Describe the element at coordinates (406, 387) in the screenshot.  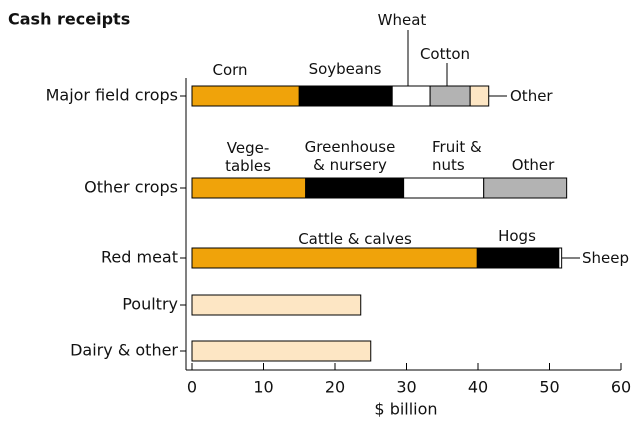
I see `x-tick-label: 30` at that location.